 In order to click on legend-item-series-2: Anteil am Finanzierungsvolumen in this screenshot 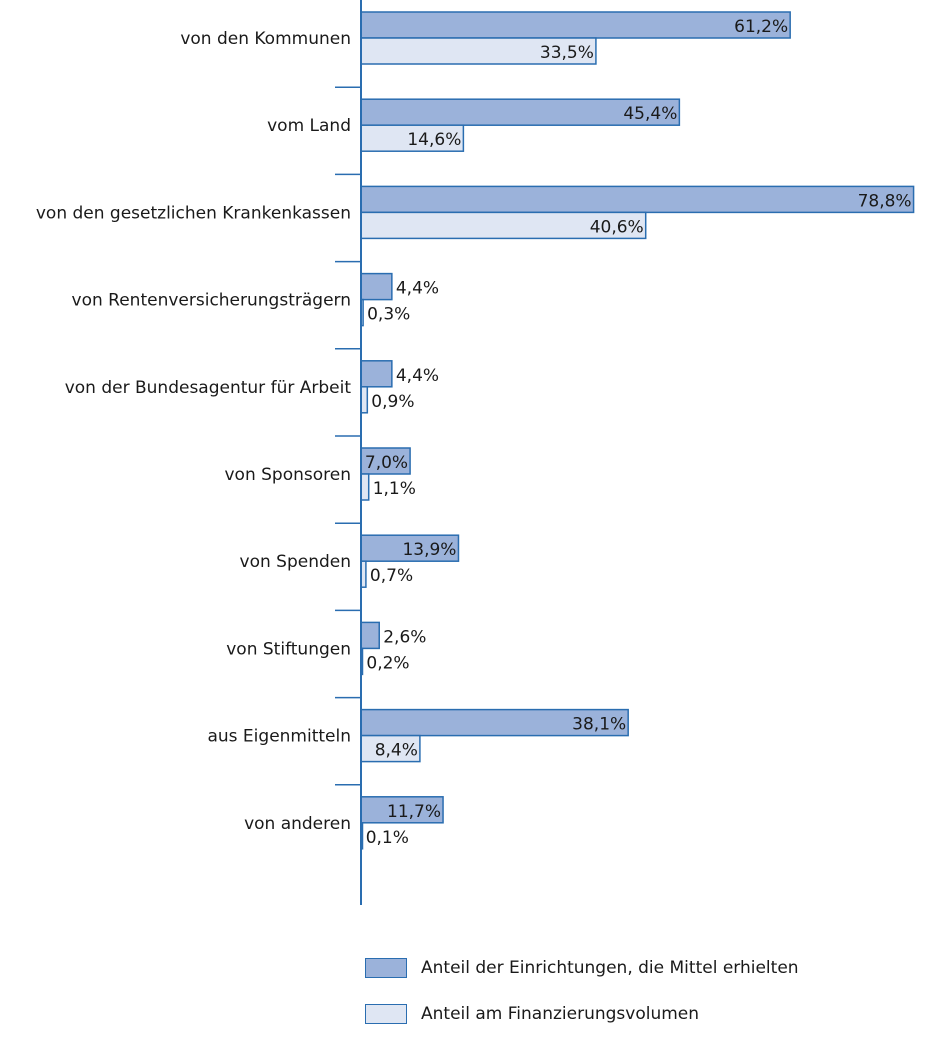, I will do `click(582, 1014)`.